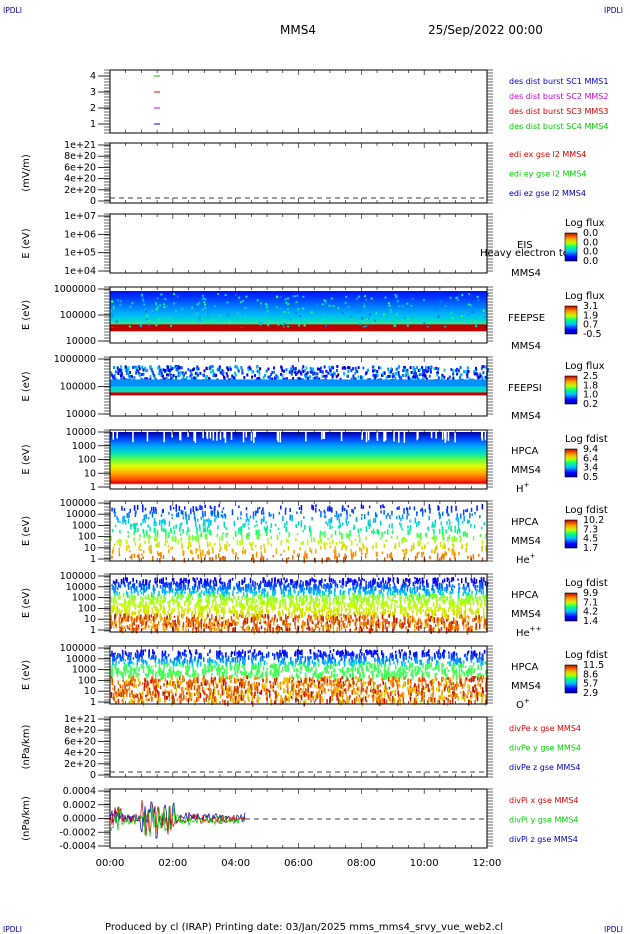 The image size is (630, 934). I want to click on spectro-gap, so click(246, 435).